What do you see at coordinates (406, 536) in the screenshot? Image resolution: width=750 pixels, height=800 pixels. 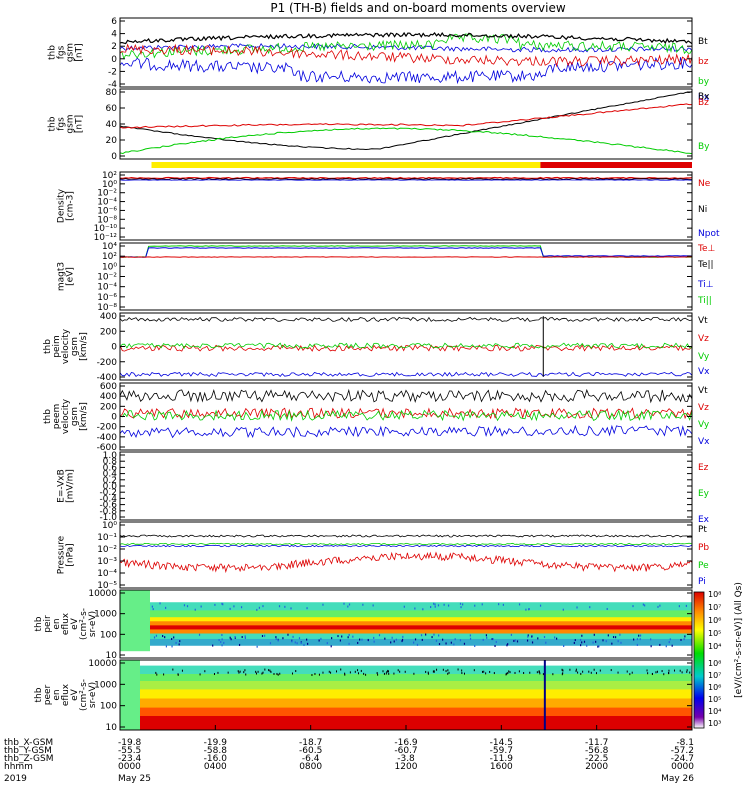 I see `trace-pt` at bounding box center [406, 536].